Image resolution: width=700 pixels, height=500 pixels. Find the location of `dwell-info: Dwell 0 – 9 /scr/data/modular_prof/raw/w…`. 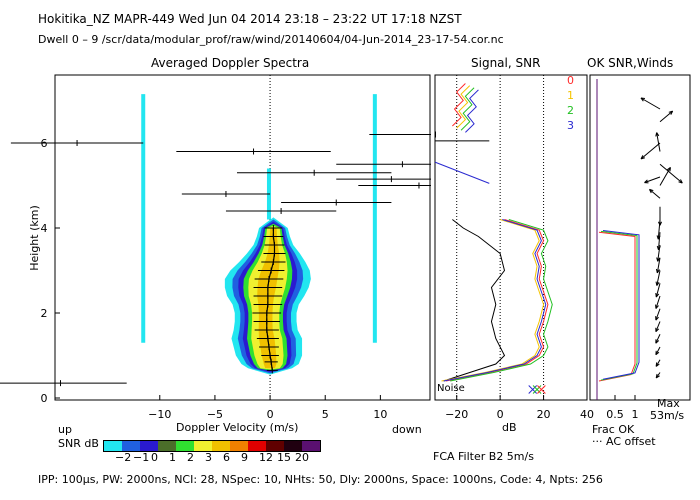

dwell-info: Dwell 0 – 9 /scr/data/modular_prof/raw/w… is located at coordinates (271, 39).